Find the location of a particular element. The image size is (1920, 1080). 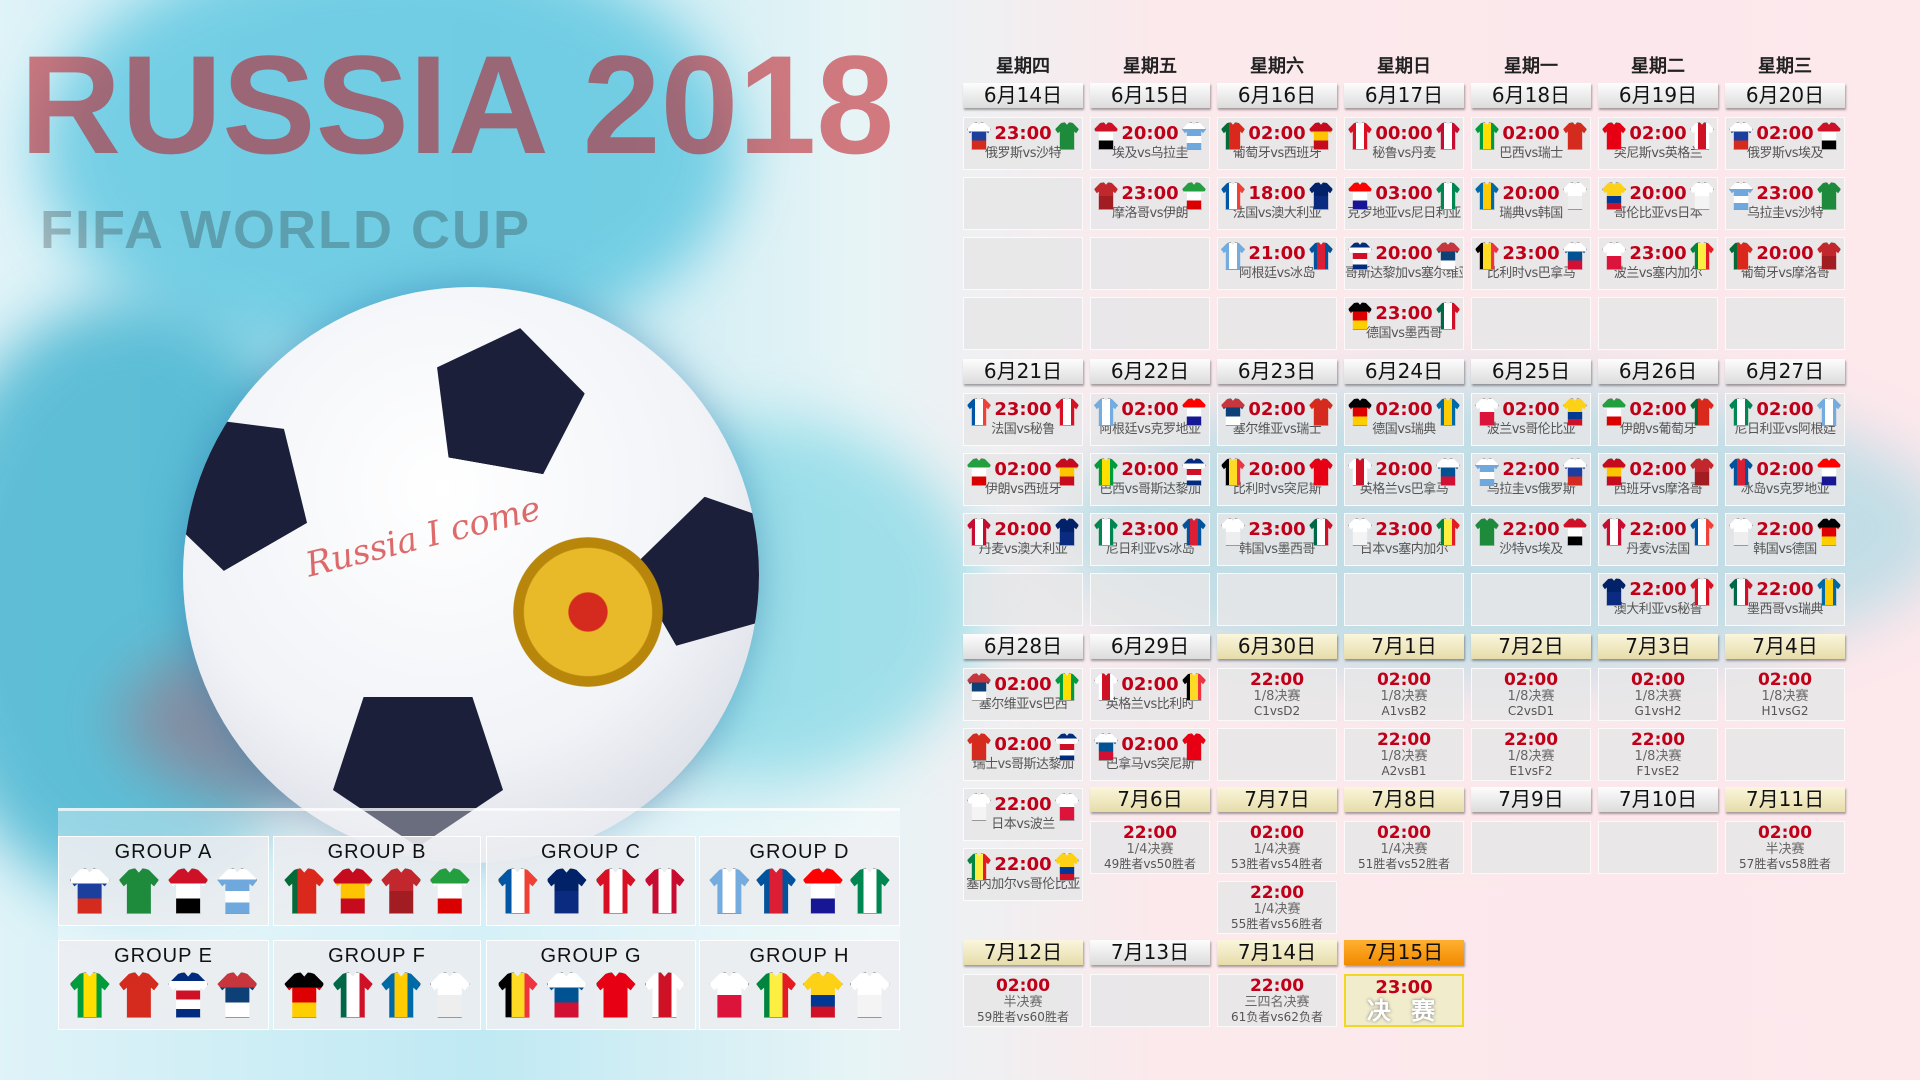

group-jerseys is located at coordinates (163, 891).